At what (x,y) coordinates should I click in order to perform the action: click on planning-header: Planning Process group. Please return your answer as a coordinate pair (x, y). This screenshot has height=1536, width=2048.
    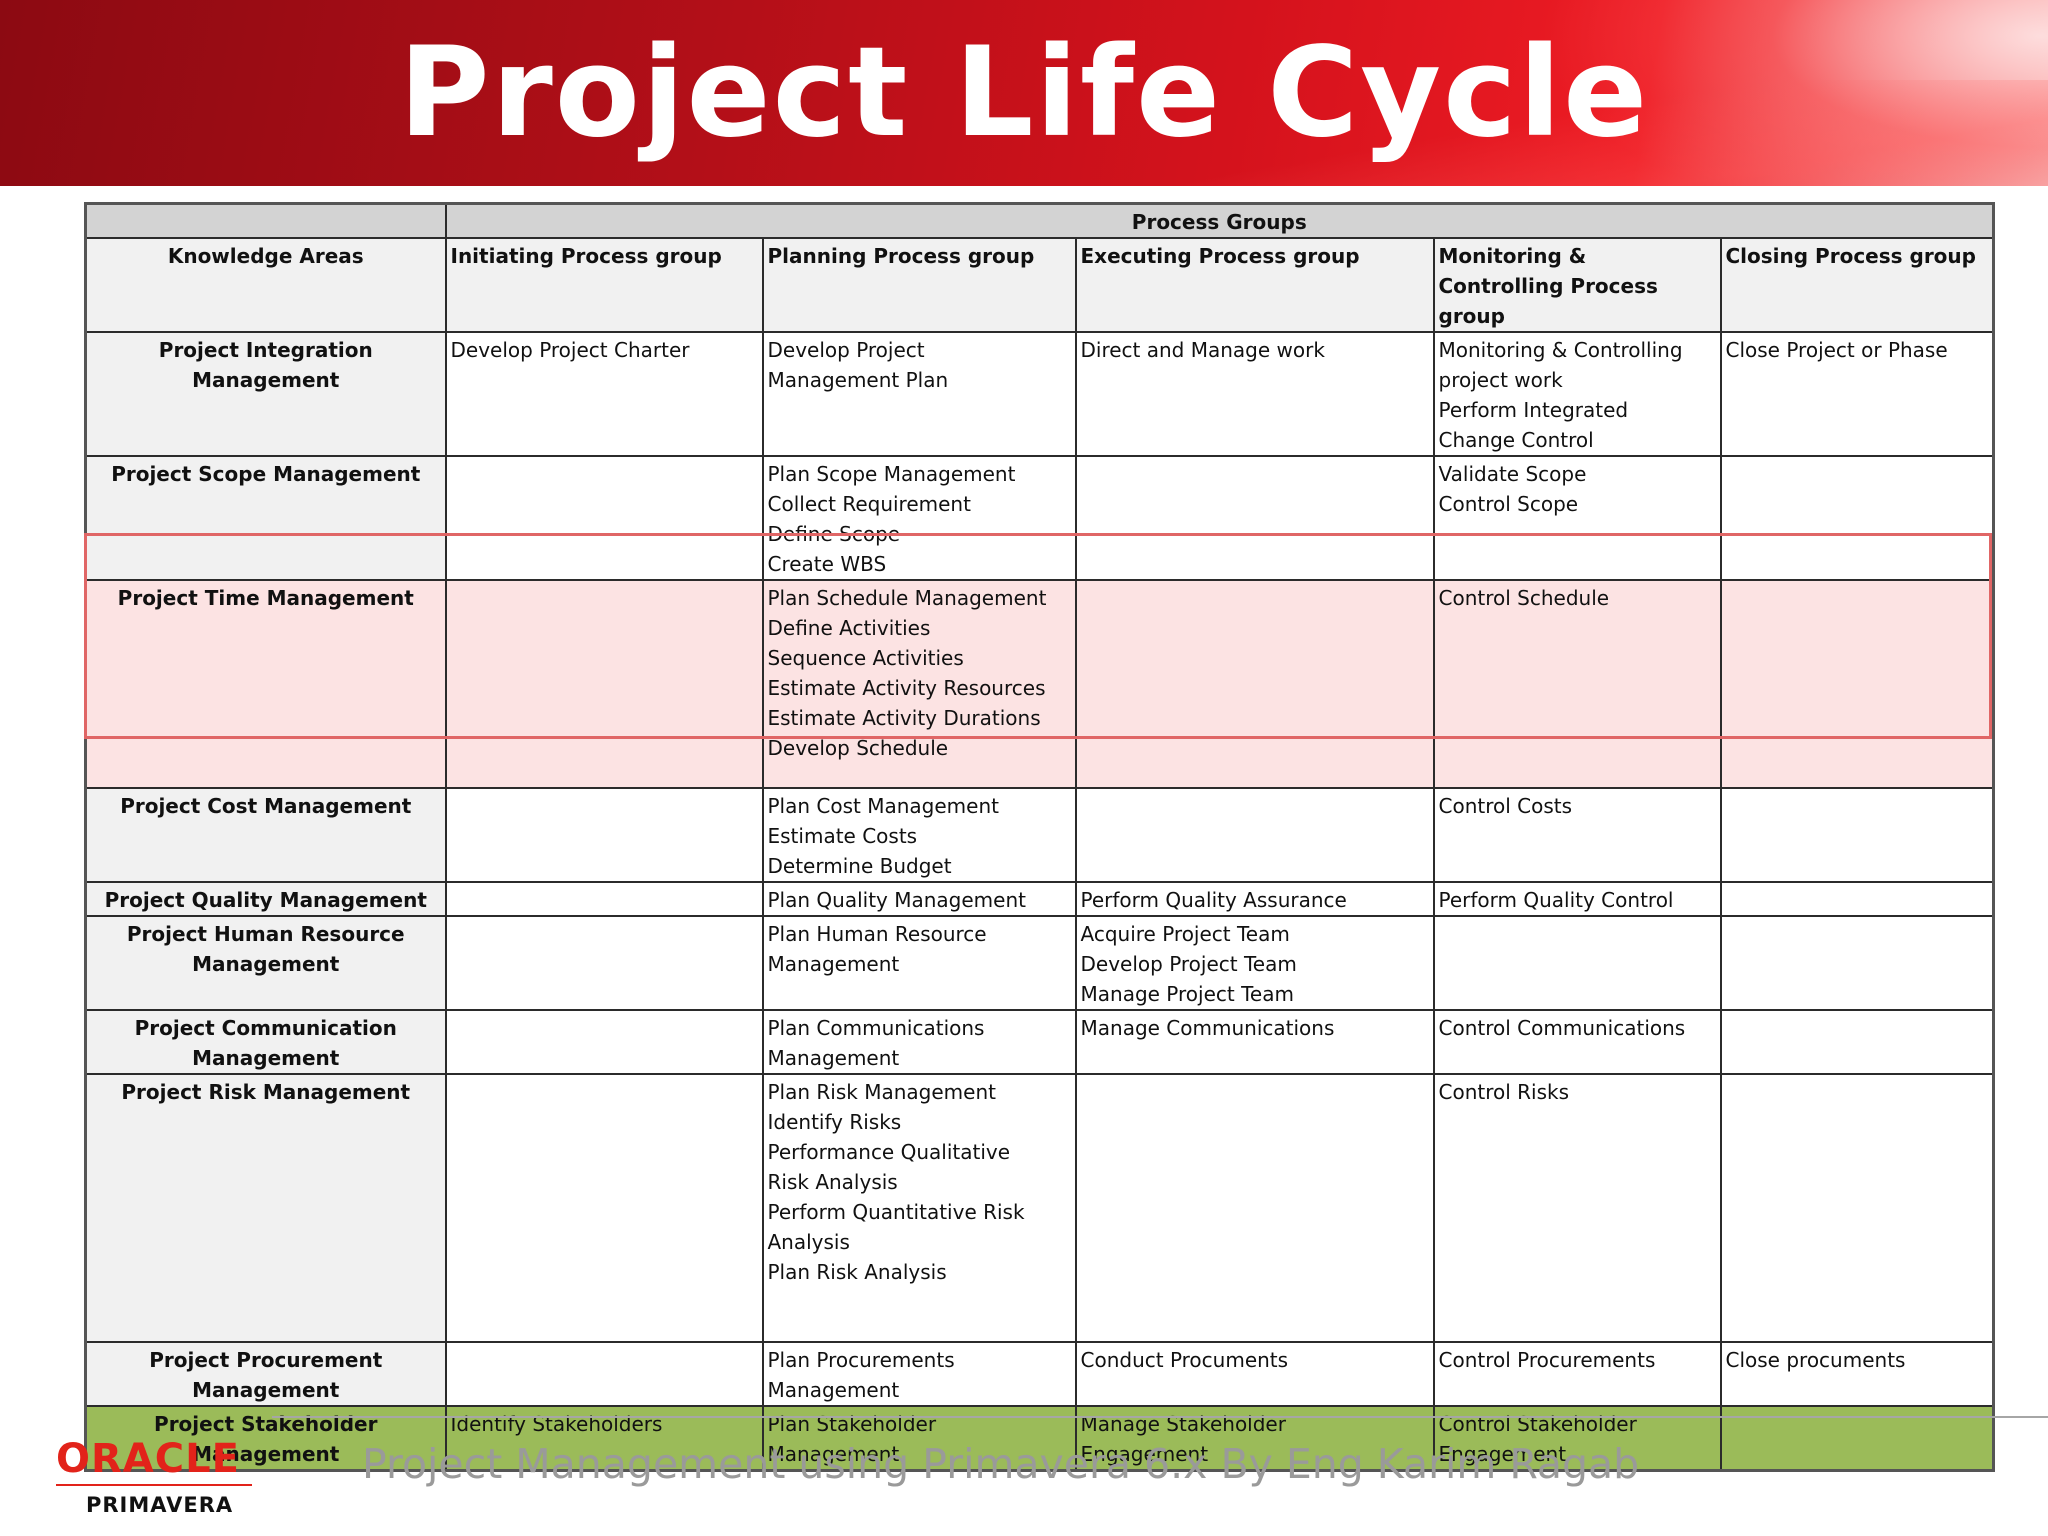
    Looking at the image, I should click on (919, 285).